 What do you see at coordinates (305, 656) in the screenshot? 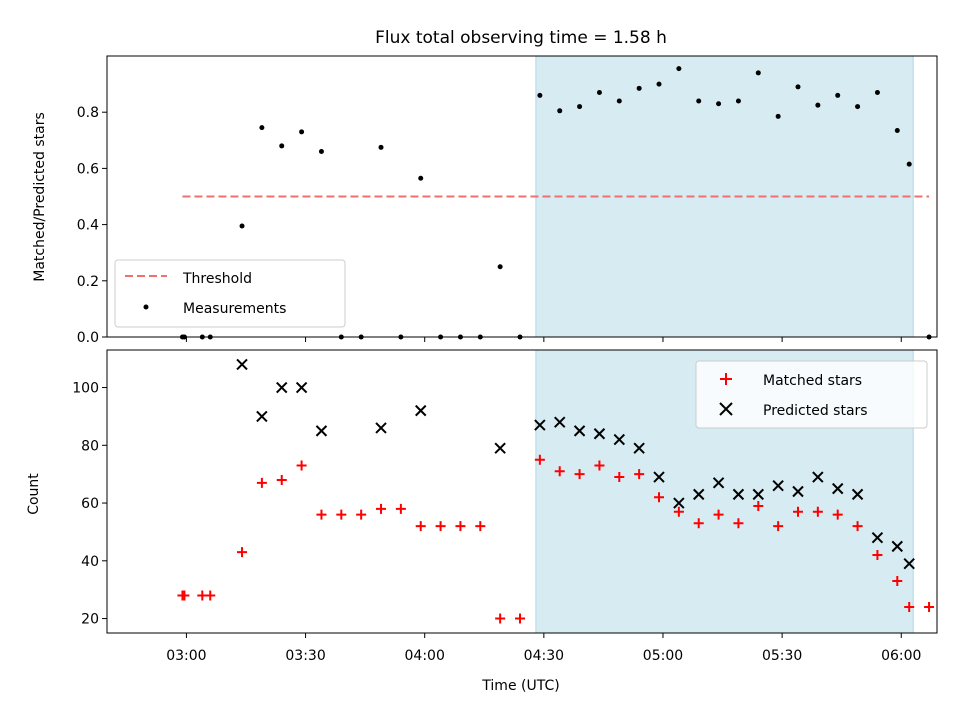
I see `x-tick-label: 03:30` at bounding box center [305, 656].